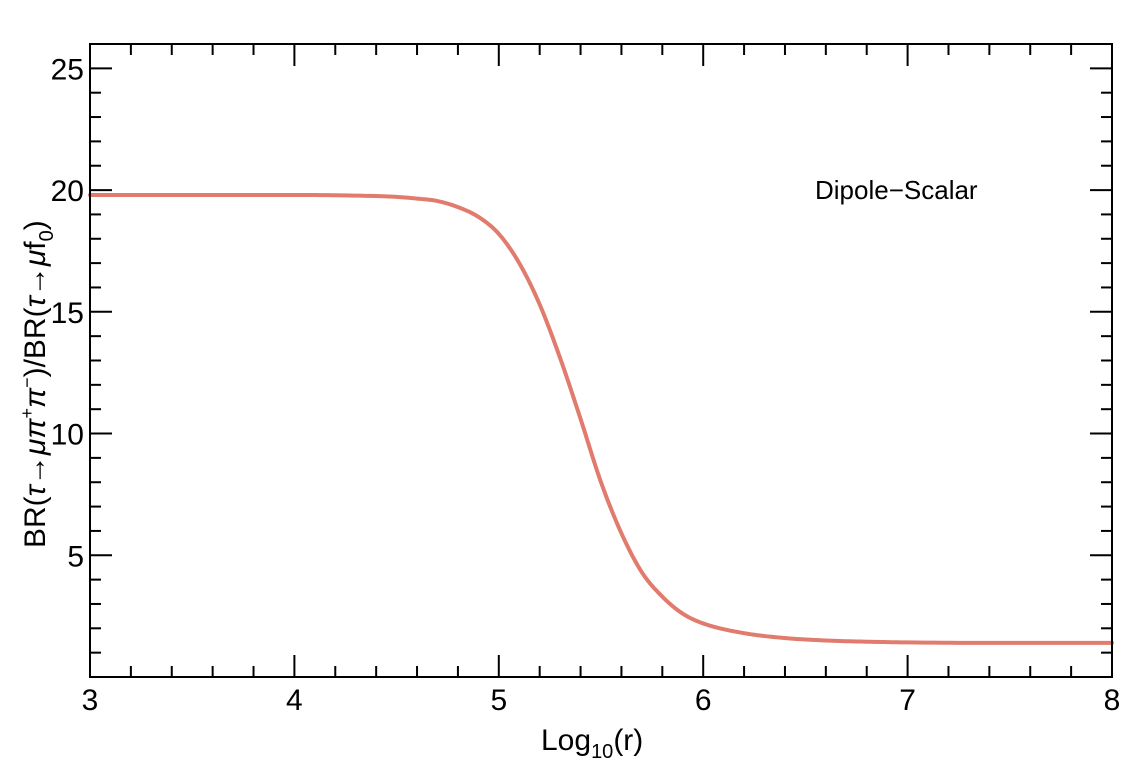  I want to click on x-tick-label: 7, so click(907, 700).